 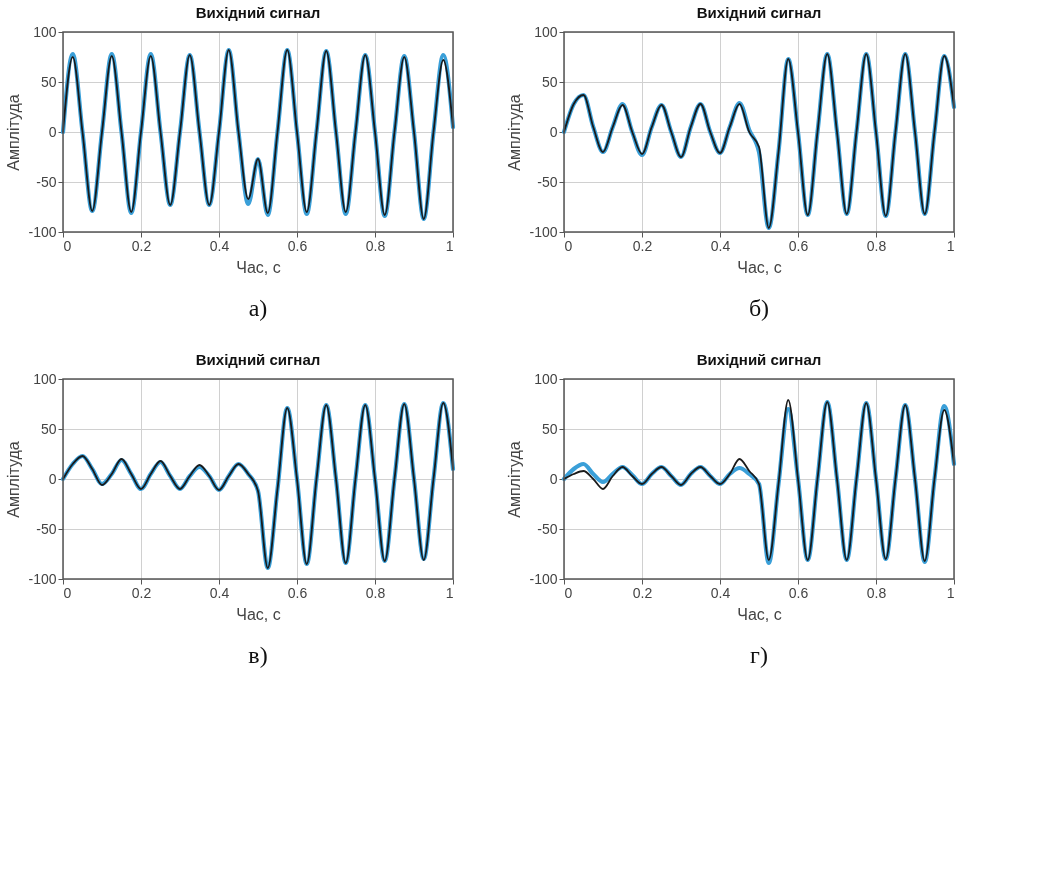 What do you see at coordinates (759, 655) in the screenshot?
I see `text: г)` at bounding box center [759, 655].